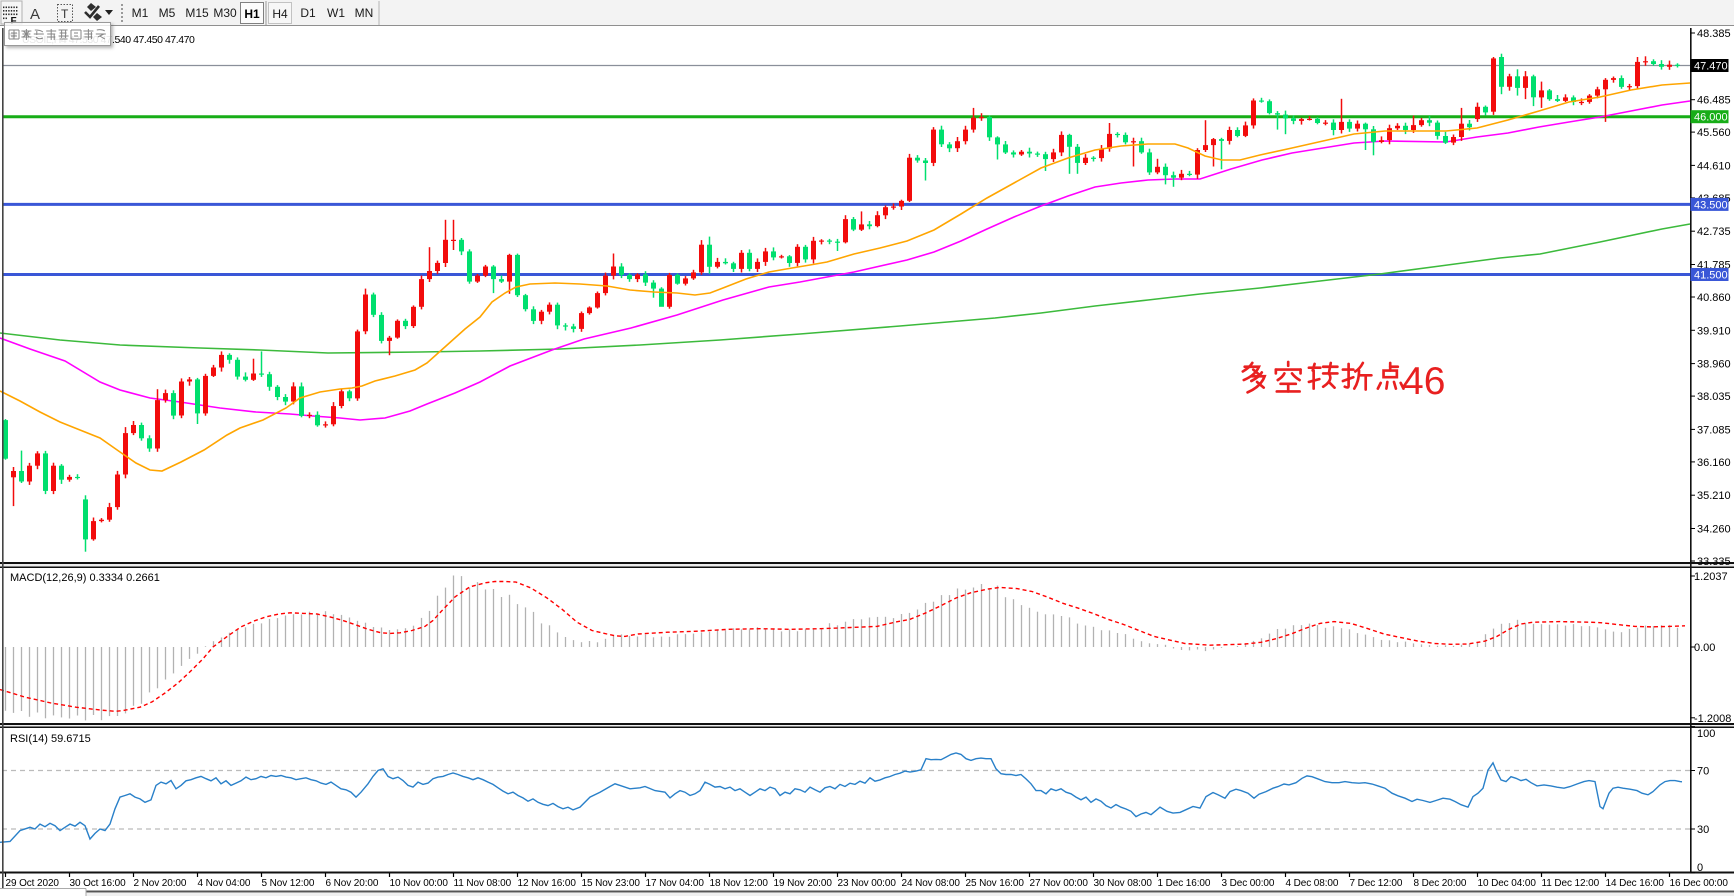  Describe the element at coordinates (1423, 381) in the screenshot. I see `svg-text: 46` at that location.